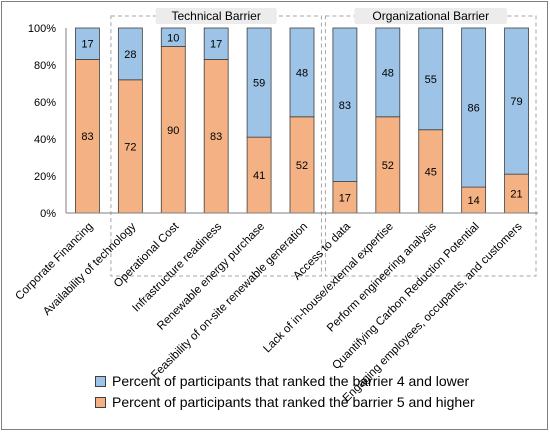 Image resolution: width=550 pixels, height=432 pixels. I want to click on data-label-orange: 21, so click(516, 195).